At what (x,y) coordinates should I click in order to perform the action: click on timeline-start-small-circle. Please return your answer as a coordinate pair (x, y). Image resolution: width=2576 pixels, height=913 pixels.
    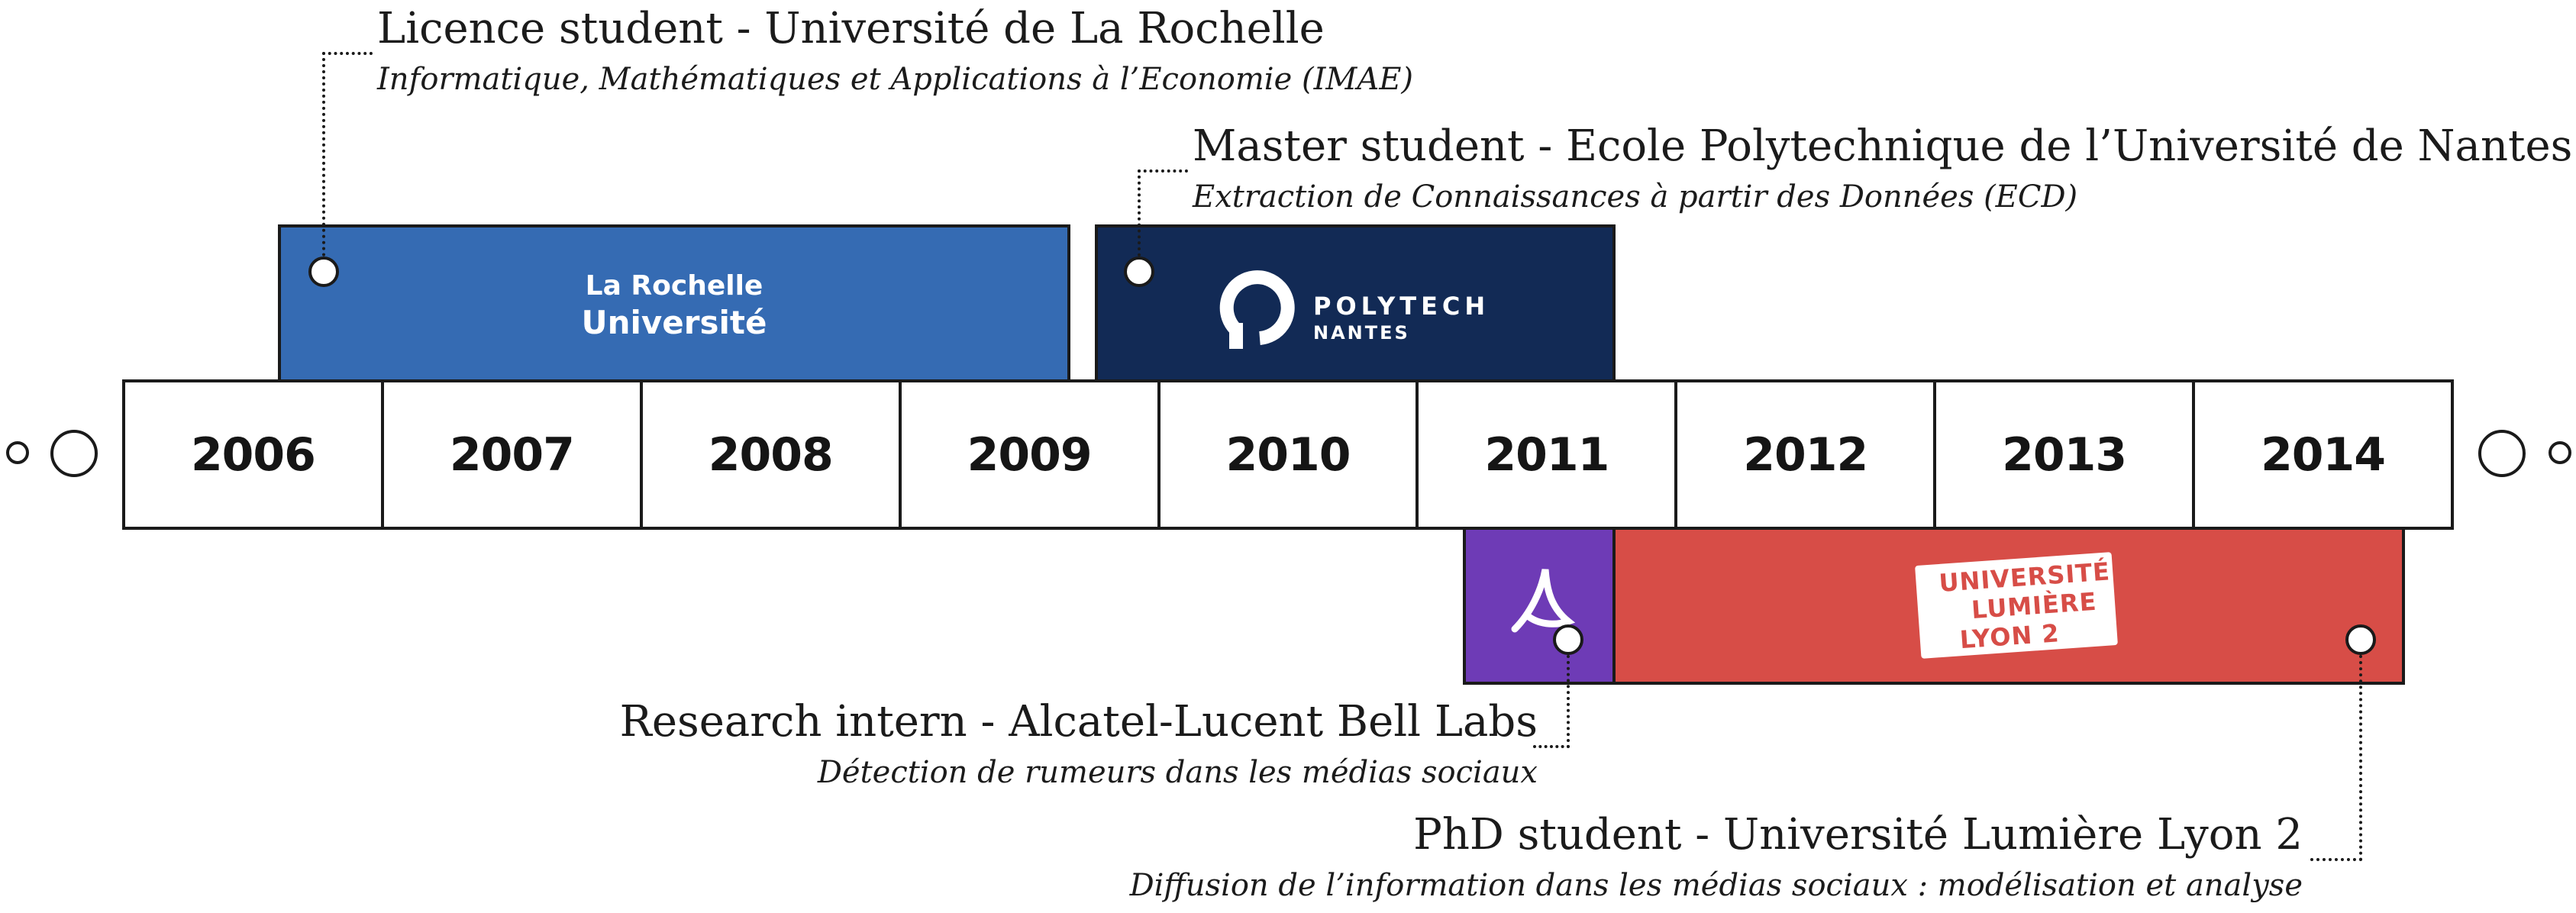
    Looking at the image, I should click on (17, 452).